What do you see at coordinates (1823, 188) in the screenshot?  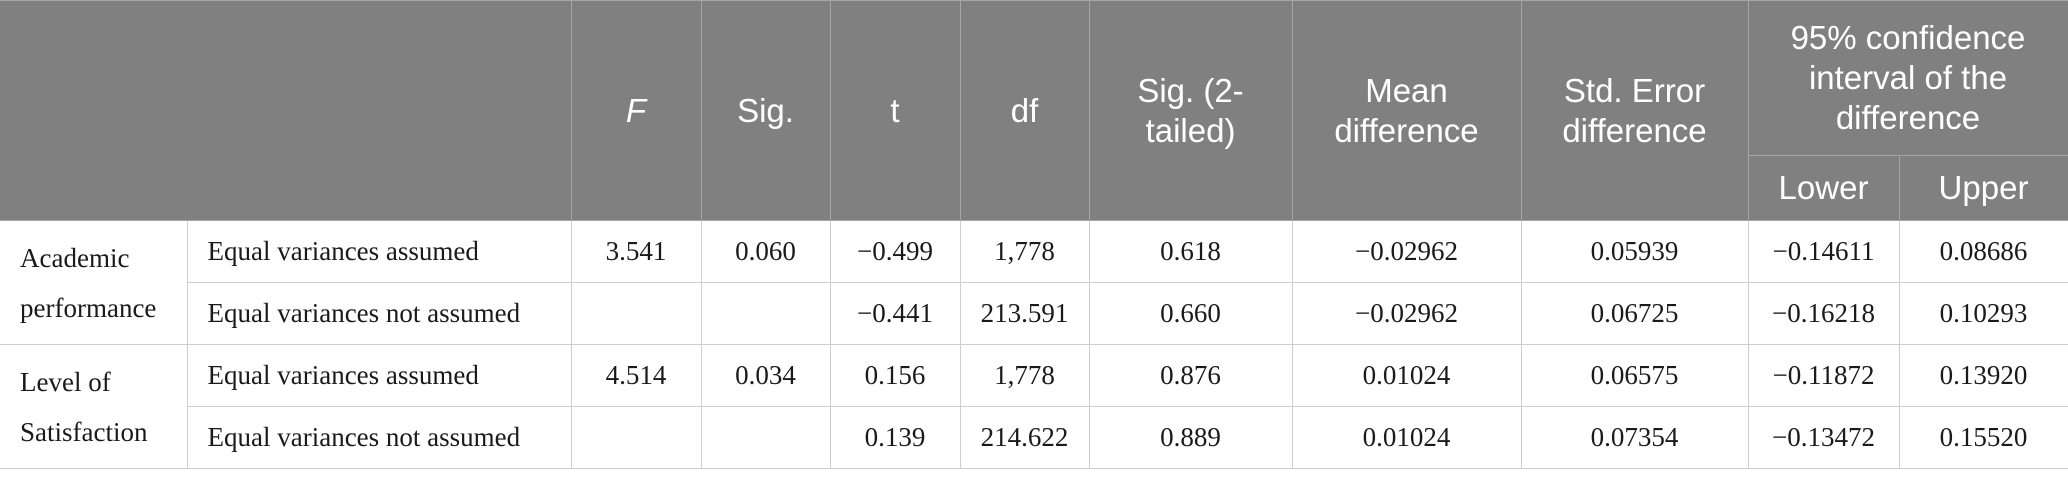 I see `header-lower: Lower` at bounding box center [1823, 188].